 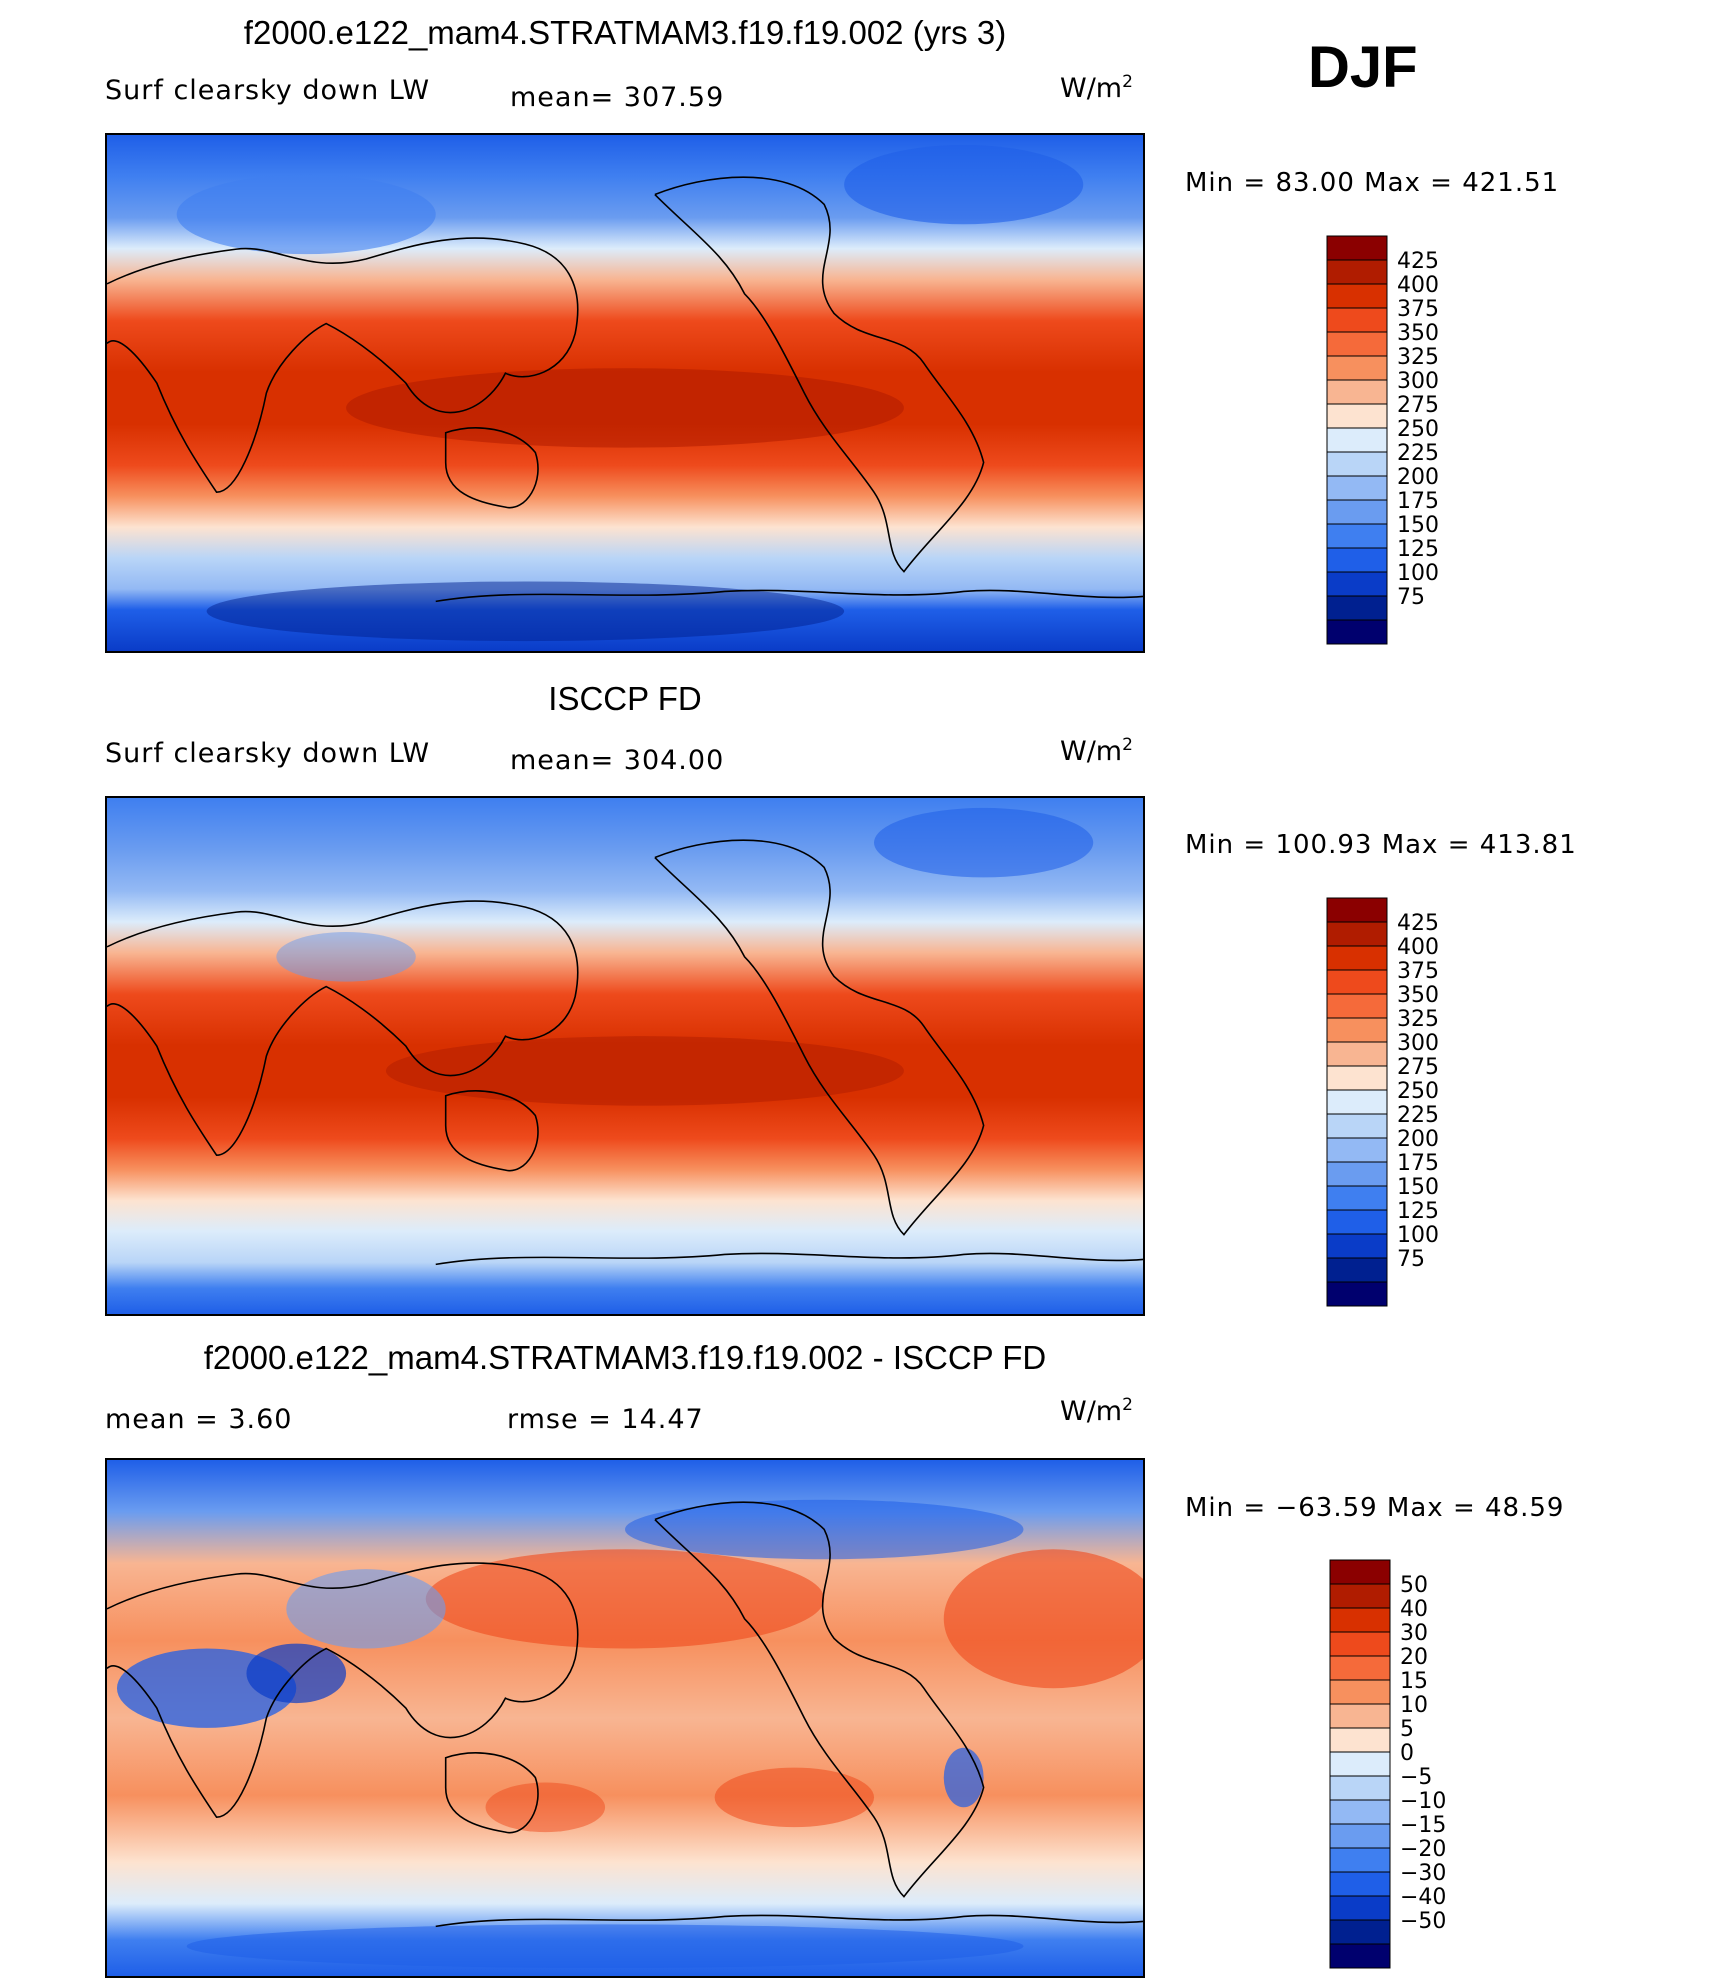 I want to click on colorbar-tick-label: −40, so click(x=1423, y=1897).